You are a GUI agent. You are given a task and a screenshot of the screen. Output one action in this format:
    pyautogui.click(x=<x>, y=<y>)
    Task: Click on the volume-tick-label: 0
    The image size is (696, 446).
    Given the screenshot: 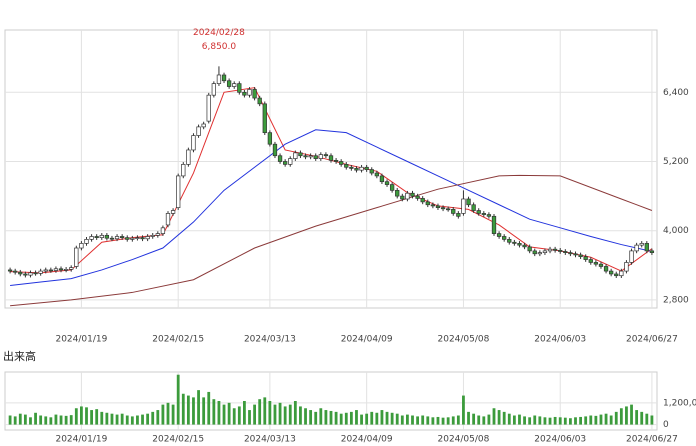 What is the action you would take?
    pyautogui.click(x=666, y=425)
    